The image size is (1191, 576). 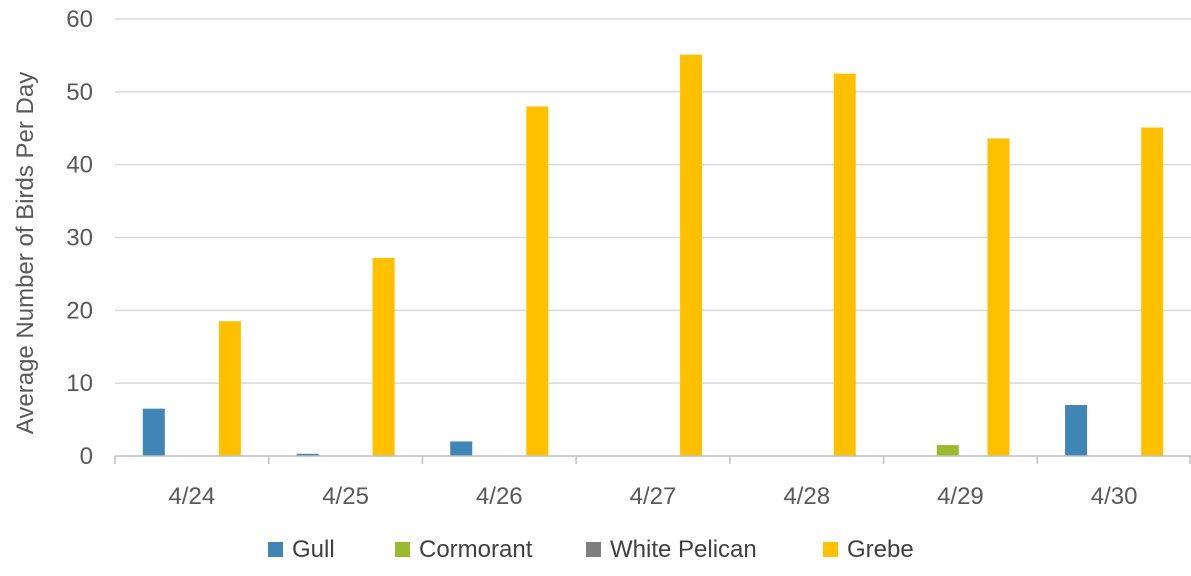 I want to click on x-tick-label: 4/26, so click(x=499, y=496).